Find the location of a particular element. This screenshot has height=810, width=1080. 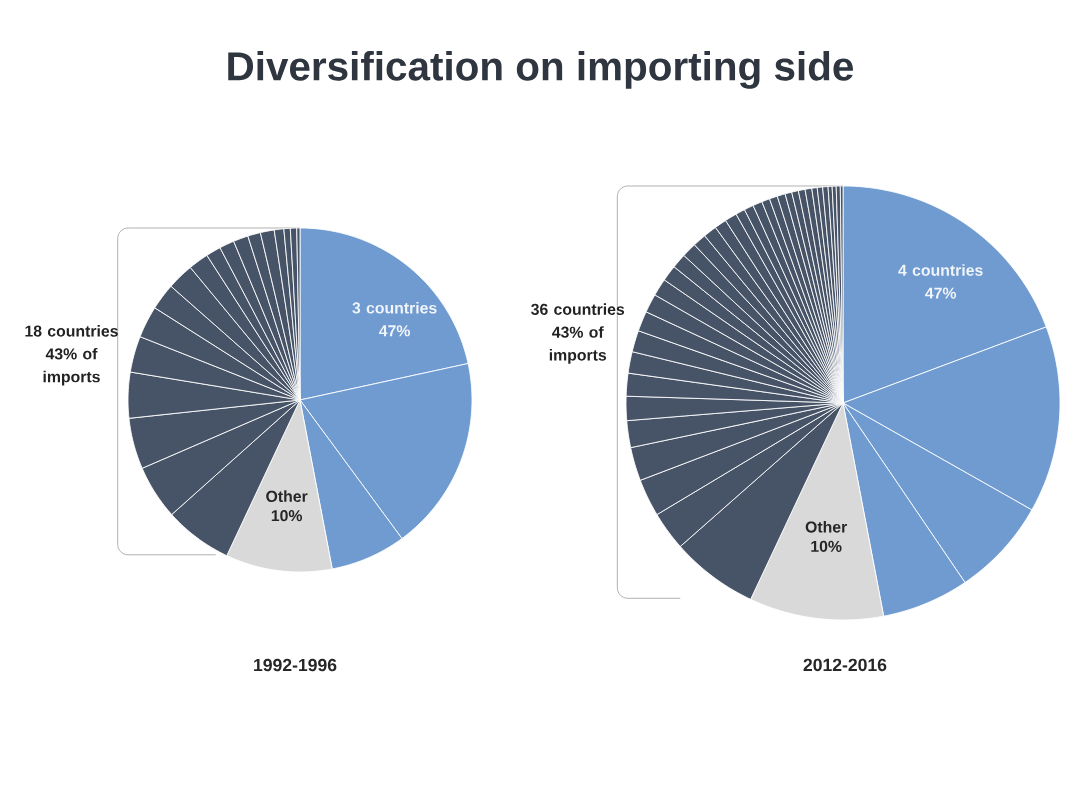

text: 18 countries 43% of imports is located at coordinates (71, 355).